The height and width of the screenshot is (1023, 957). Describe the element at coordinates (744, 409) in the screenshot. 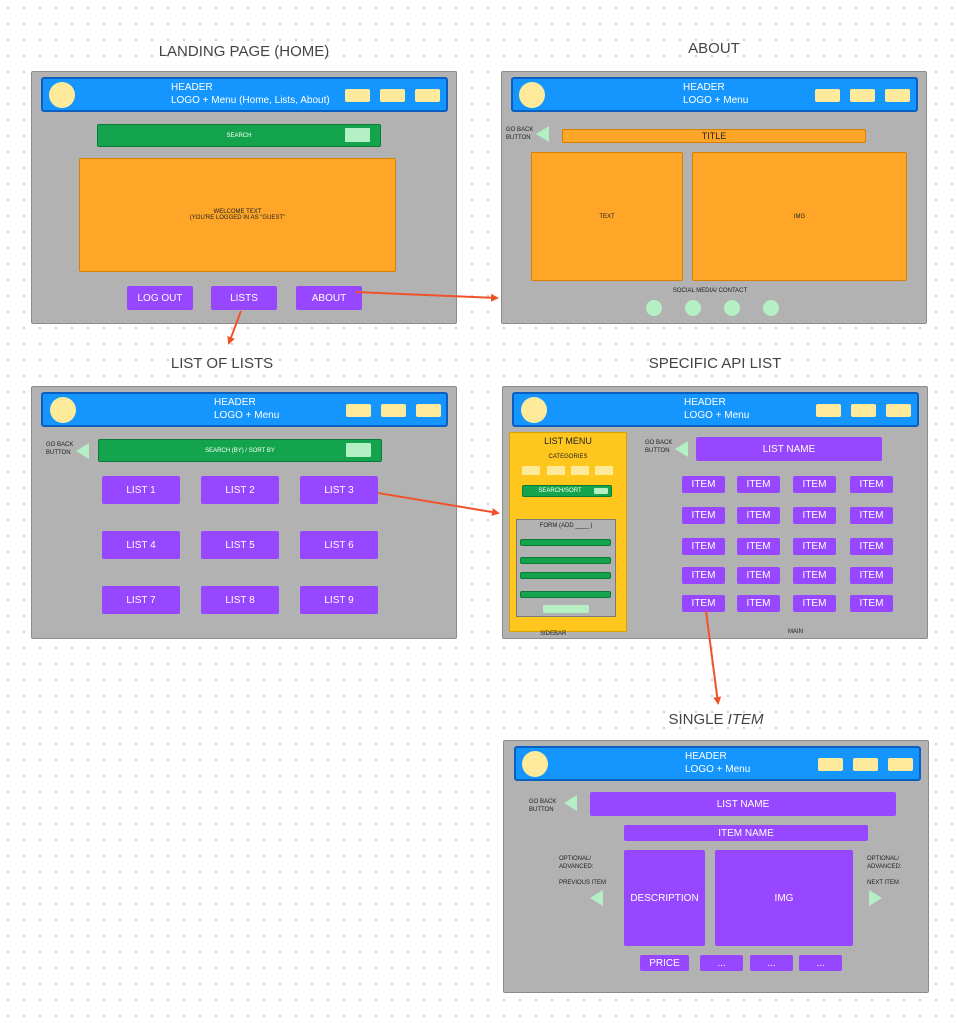

I see `specific-header-text: HEADER LOGO + Menu` at that location.